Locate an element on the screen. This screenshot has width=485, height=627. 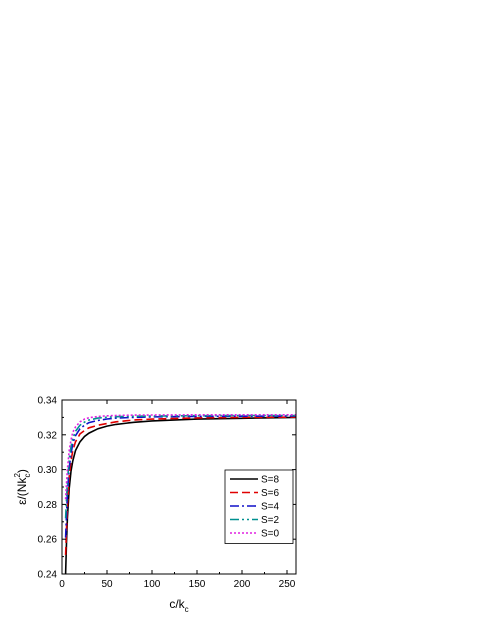
x-tick-label: 150 is located at coordinates (197, 584).